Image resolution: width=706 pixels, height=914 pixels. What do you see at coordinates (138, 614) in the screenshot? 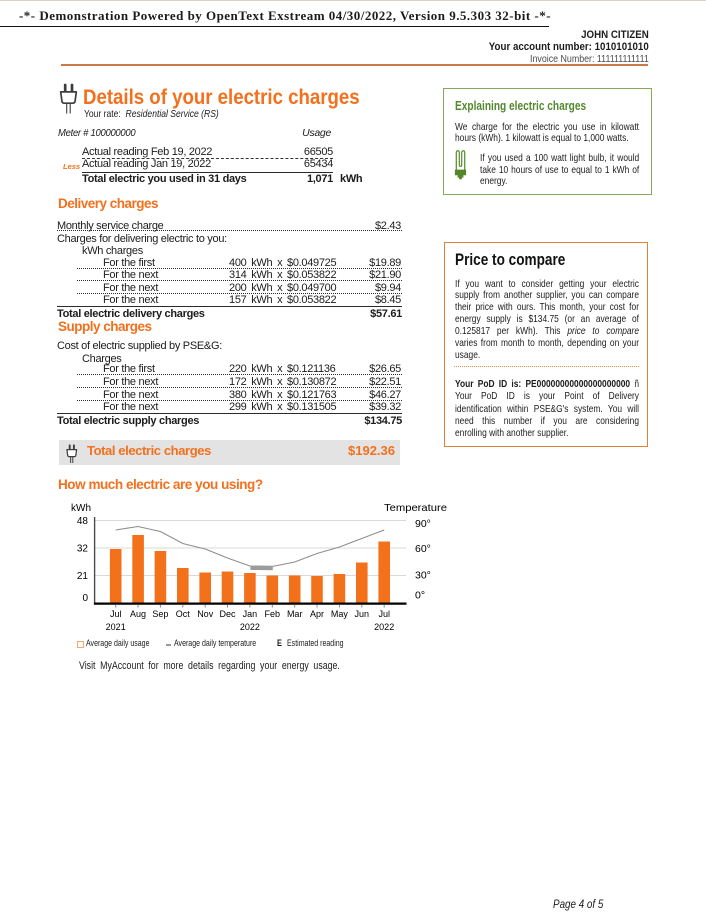
I see `svg-text: Aug` at bounding box center [138, 614].